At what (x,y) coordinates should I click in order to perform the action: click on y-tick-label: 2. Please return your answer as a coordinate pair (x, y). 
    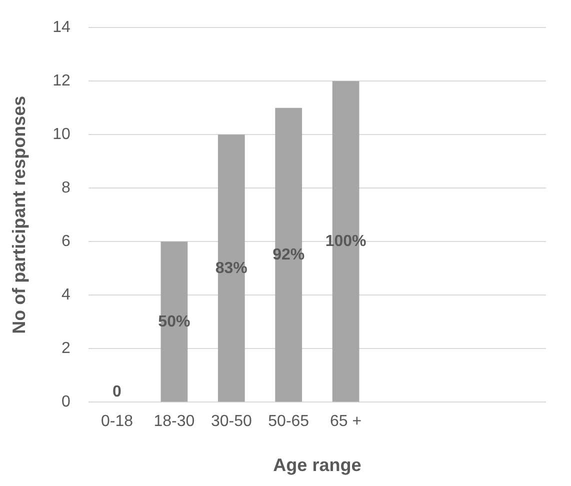
    Looking at the image, I should click on (65, 349).